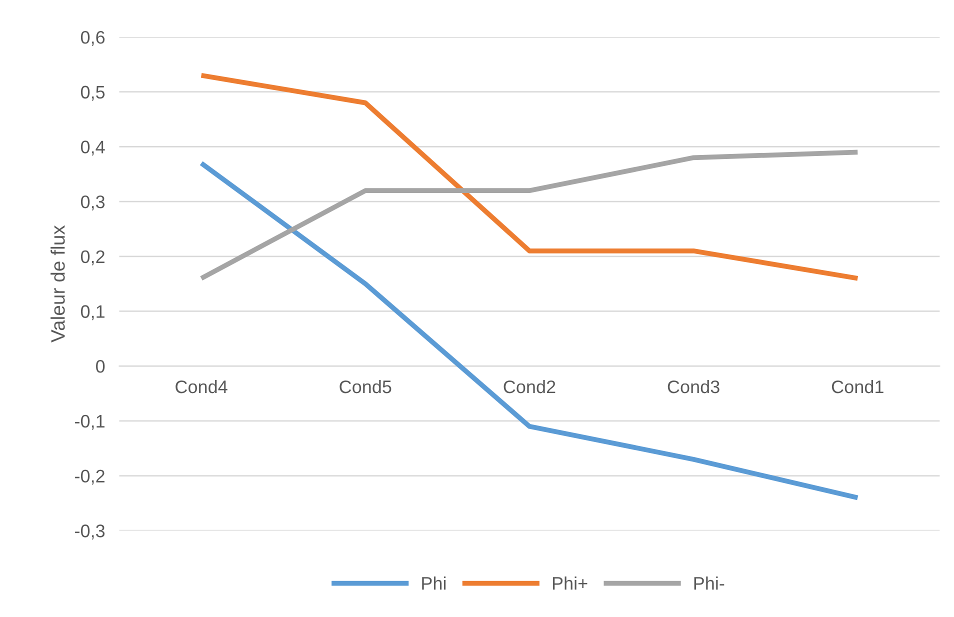 The height and width of the screenshot is (617, 954). I want to click on y-tick-label: -0,2, so click(89, 477).